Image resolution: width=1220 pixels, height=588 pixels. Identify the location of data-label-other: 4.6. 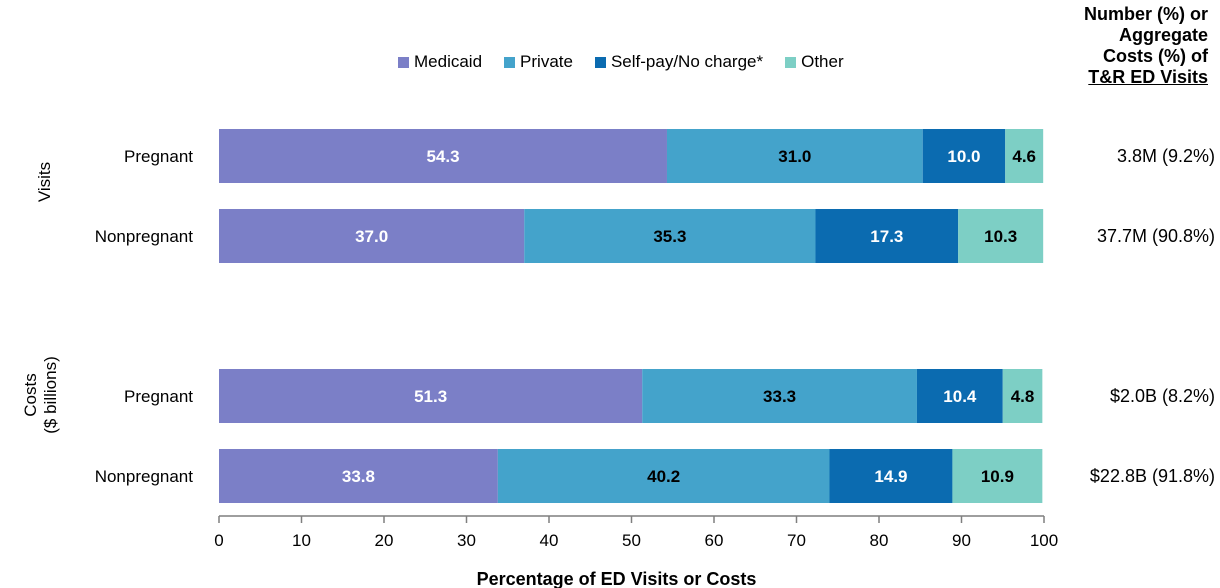
(1024, 156).